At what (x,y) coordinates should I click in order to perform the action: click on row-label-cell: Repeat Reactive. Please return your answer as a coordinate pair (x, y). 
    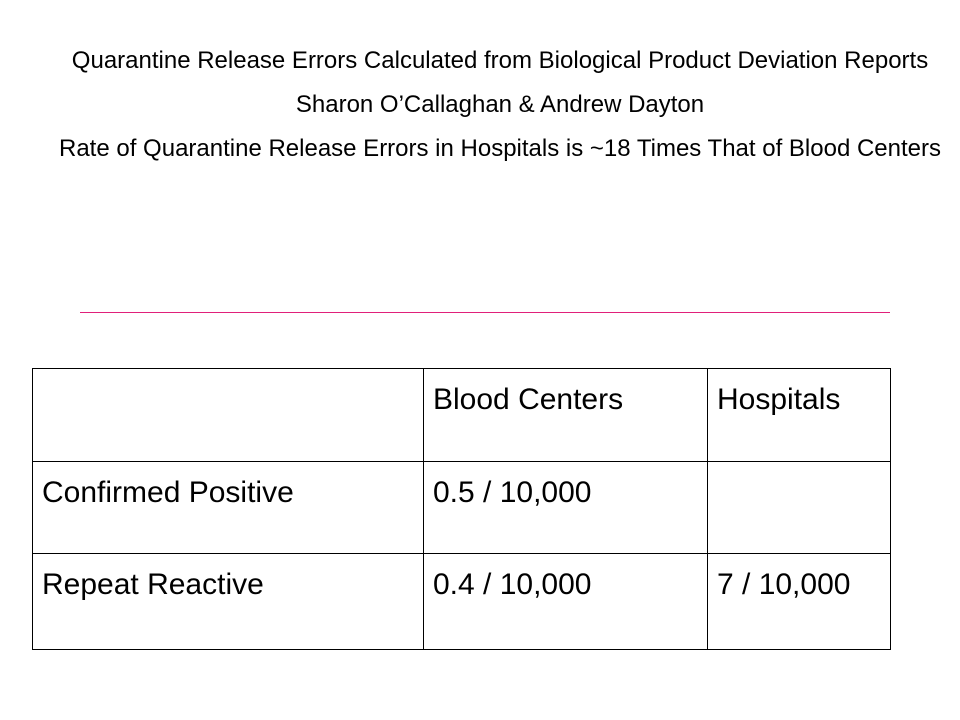
    Looking at the image, I should click on (228, 601).